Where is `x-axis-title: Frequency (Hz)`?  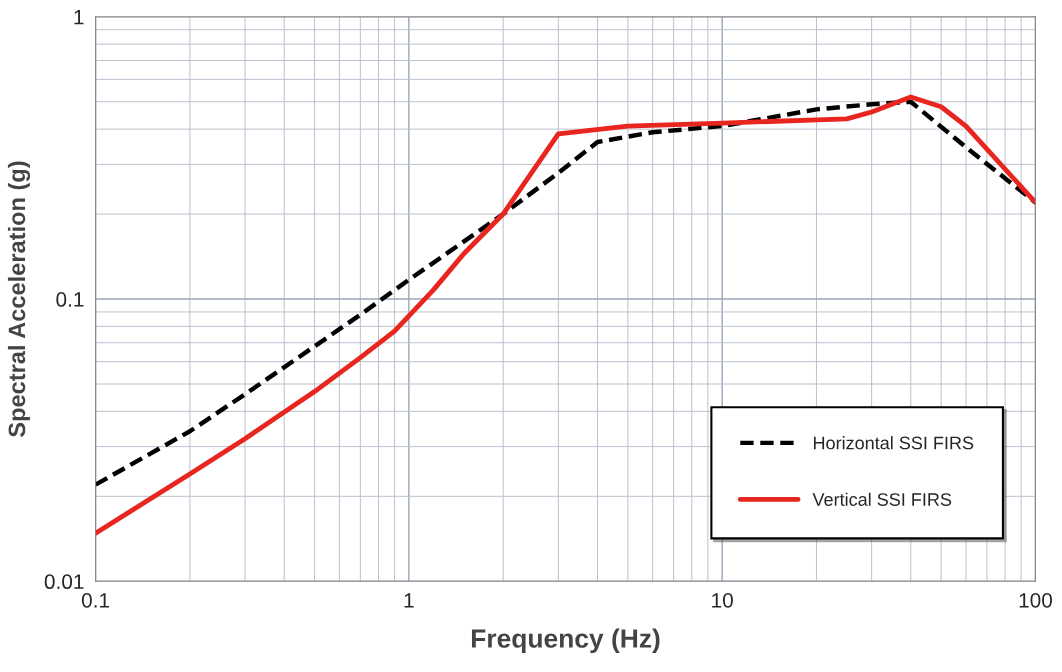
x-axis-title: Frequency (Hz) is located at coordinates (565, 641).